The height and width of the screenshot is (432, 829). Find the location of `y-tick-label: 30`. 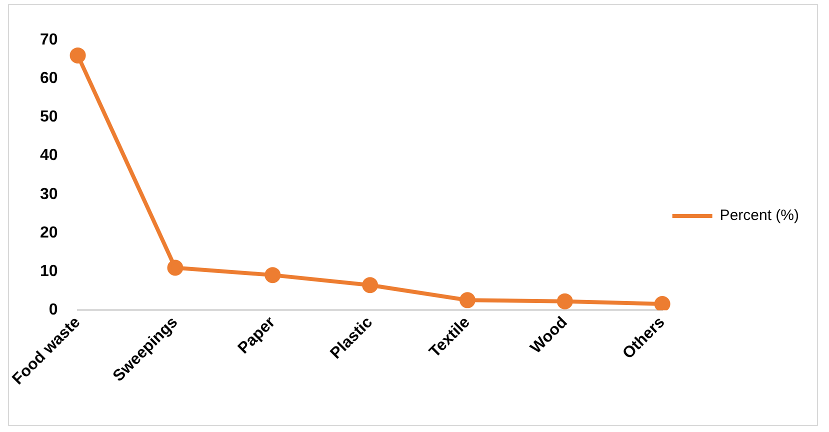

y-tick-label: 30 is located at coordinates (49, 194).